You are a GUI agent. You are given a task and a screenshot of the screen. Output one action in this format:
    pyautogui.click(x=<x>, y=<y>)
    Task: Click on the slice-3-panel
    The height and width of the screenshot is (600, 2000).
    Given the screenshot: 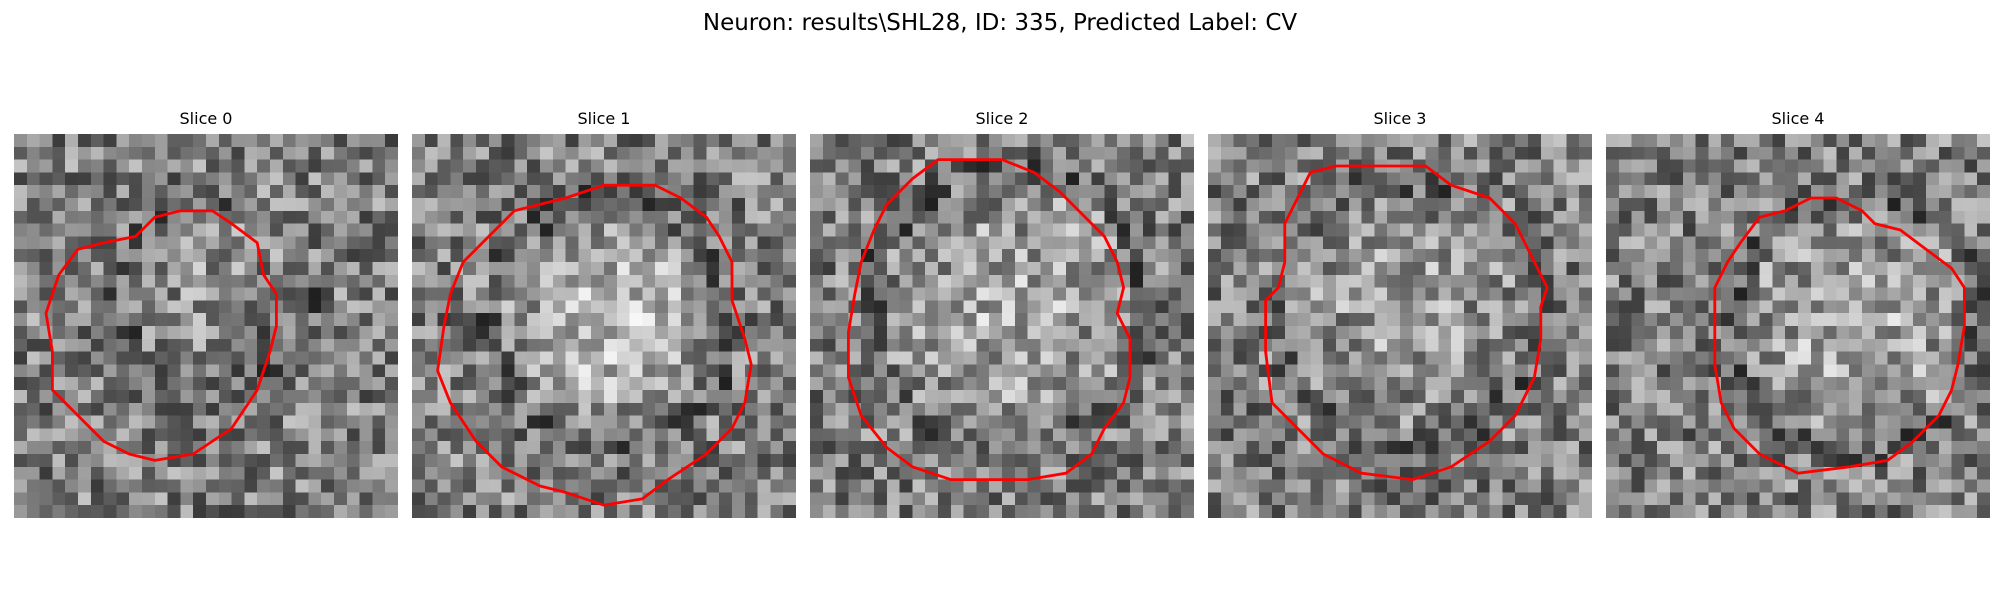 What is the action you would take?
    pyautogui.click(x=1400, y=326)
    